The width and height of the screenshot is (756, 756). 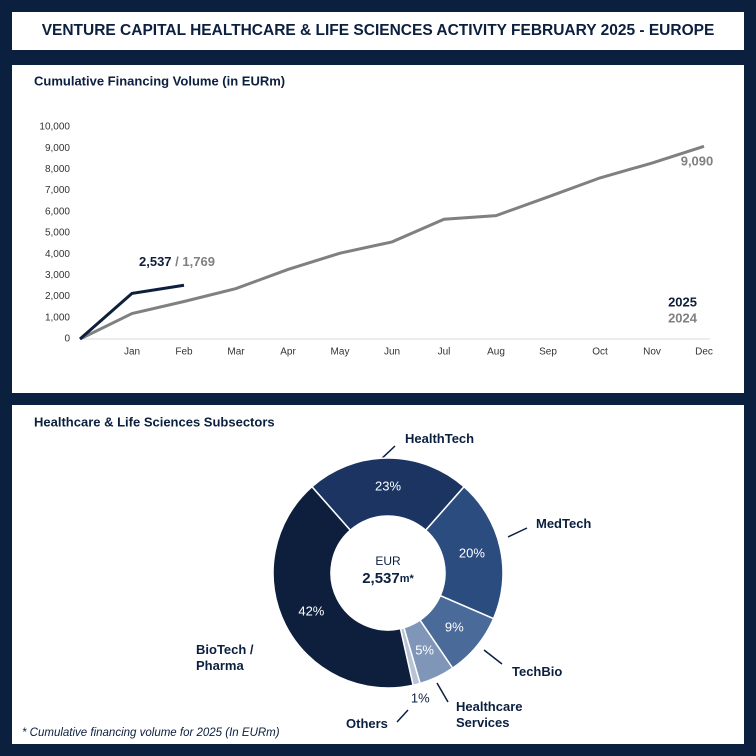 What do you see at coordinates (704, 352) in the screenshot?
I see `x-tick-label: Dec` at bounding box center [704, 352].